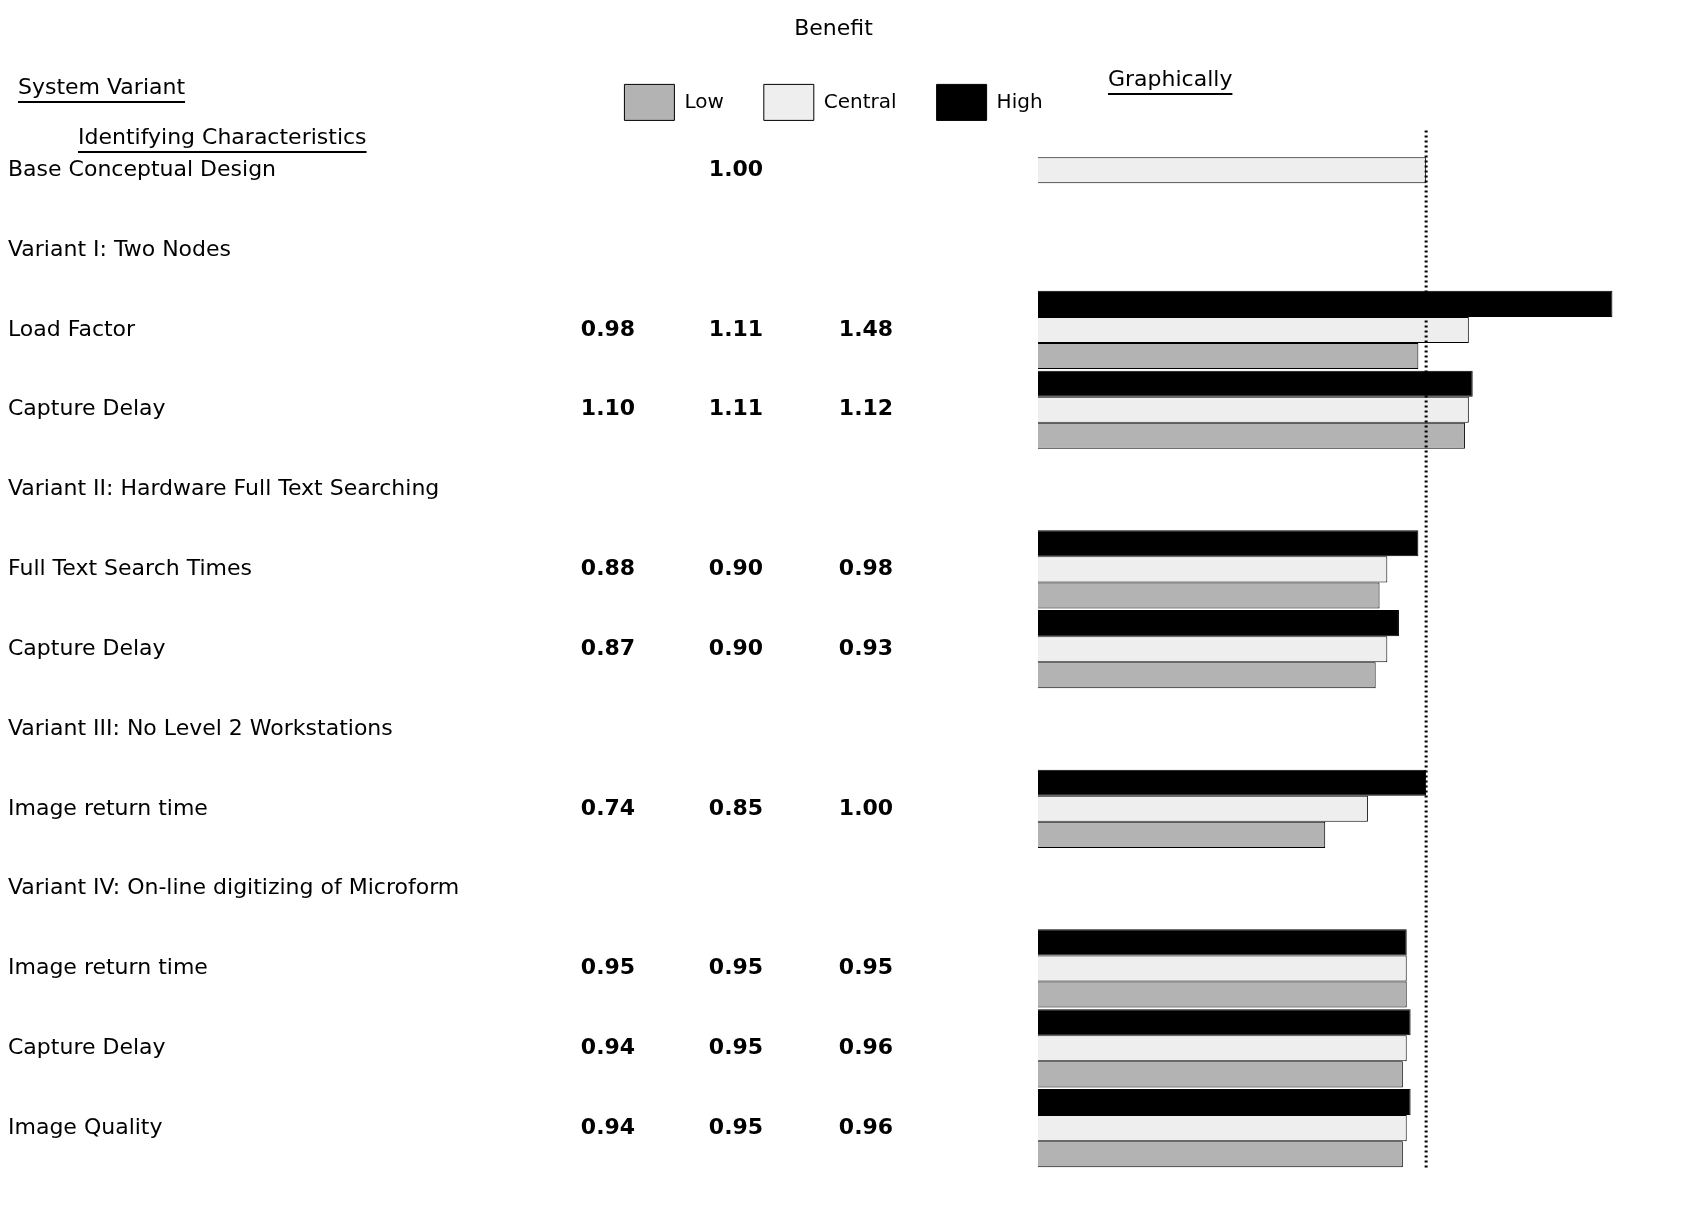  What do you see at coordinates (224, 488) in the screenshot?
I see `y-tick-label: Variant II: Hardware Full Text Searching` at bounding box center [224, 488].